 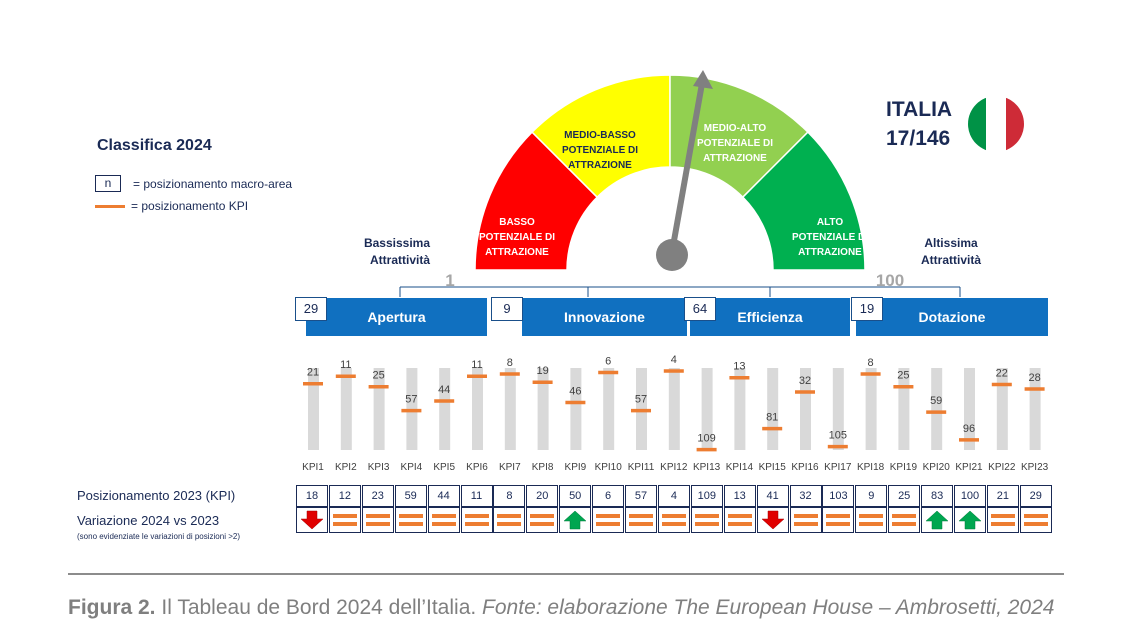 What do you see at coordinates (918, 138) in the screenshot?
I see `country-rank: 17/146` at bounding box center [918, 138].